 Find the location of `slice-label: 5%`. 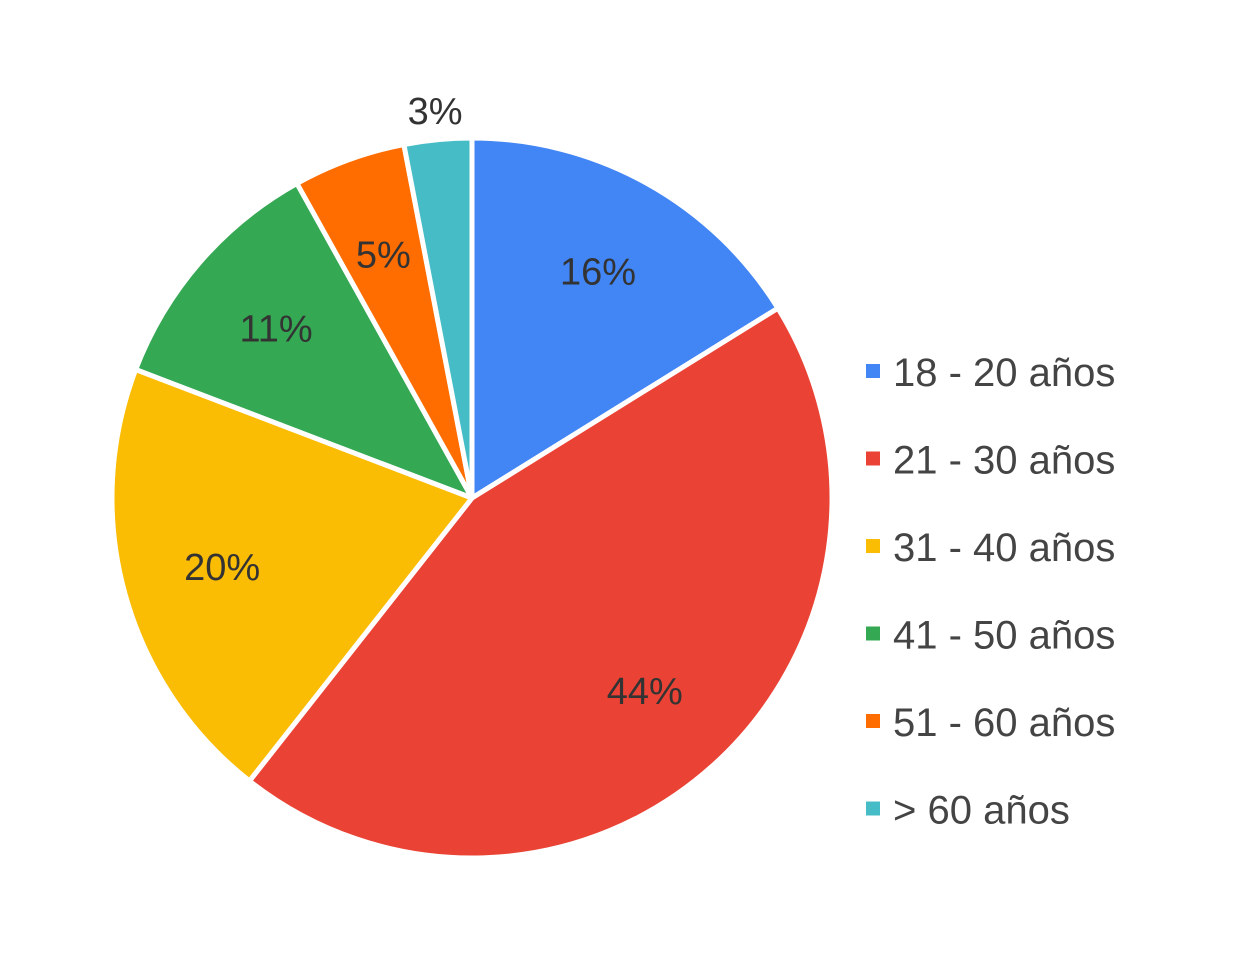

slice-label: 5% is located at coordinates (383, 255).